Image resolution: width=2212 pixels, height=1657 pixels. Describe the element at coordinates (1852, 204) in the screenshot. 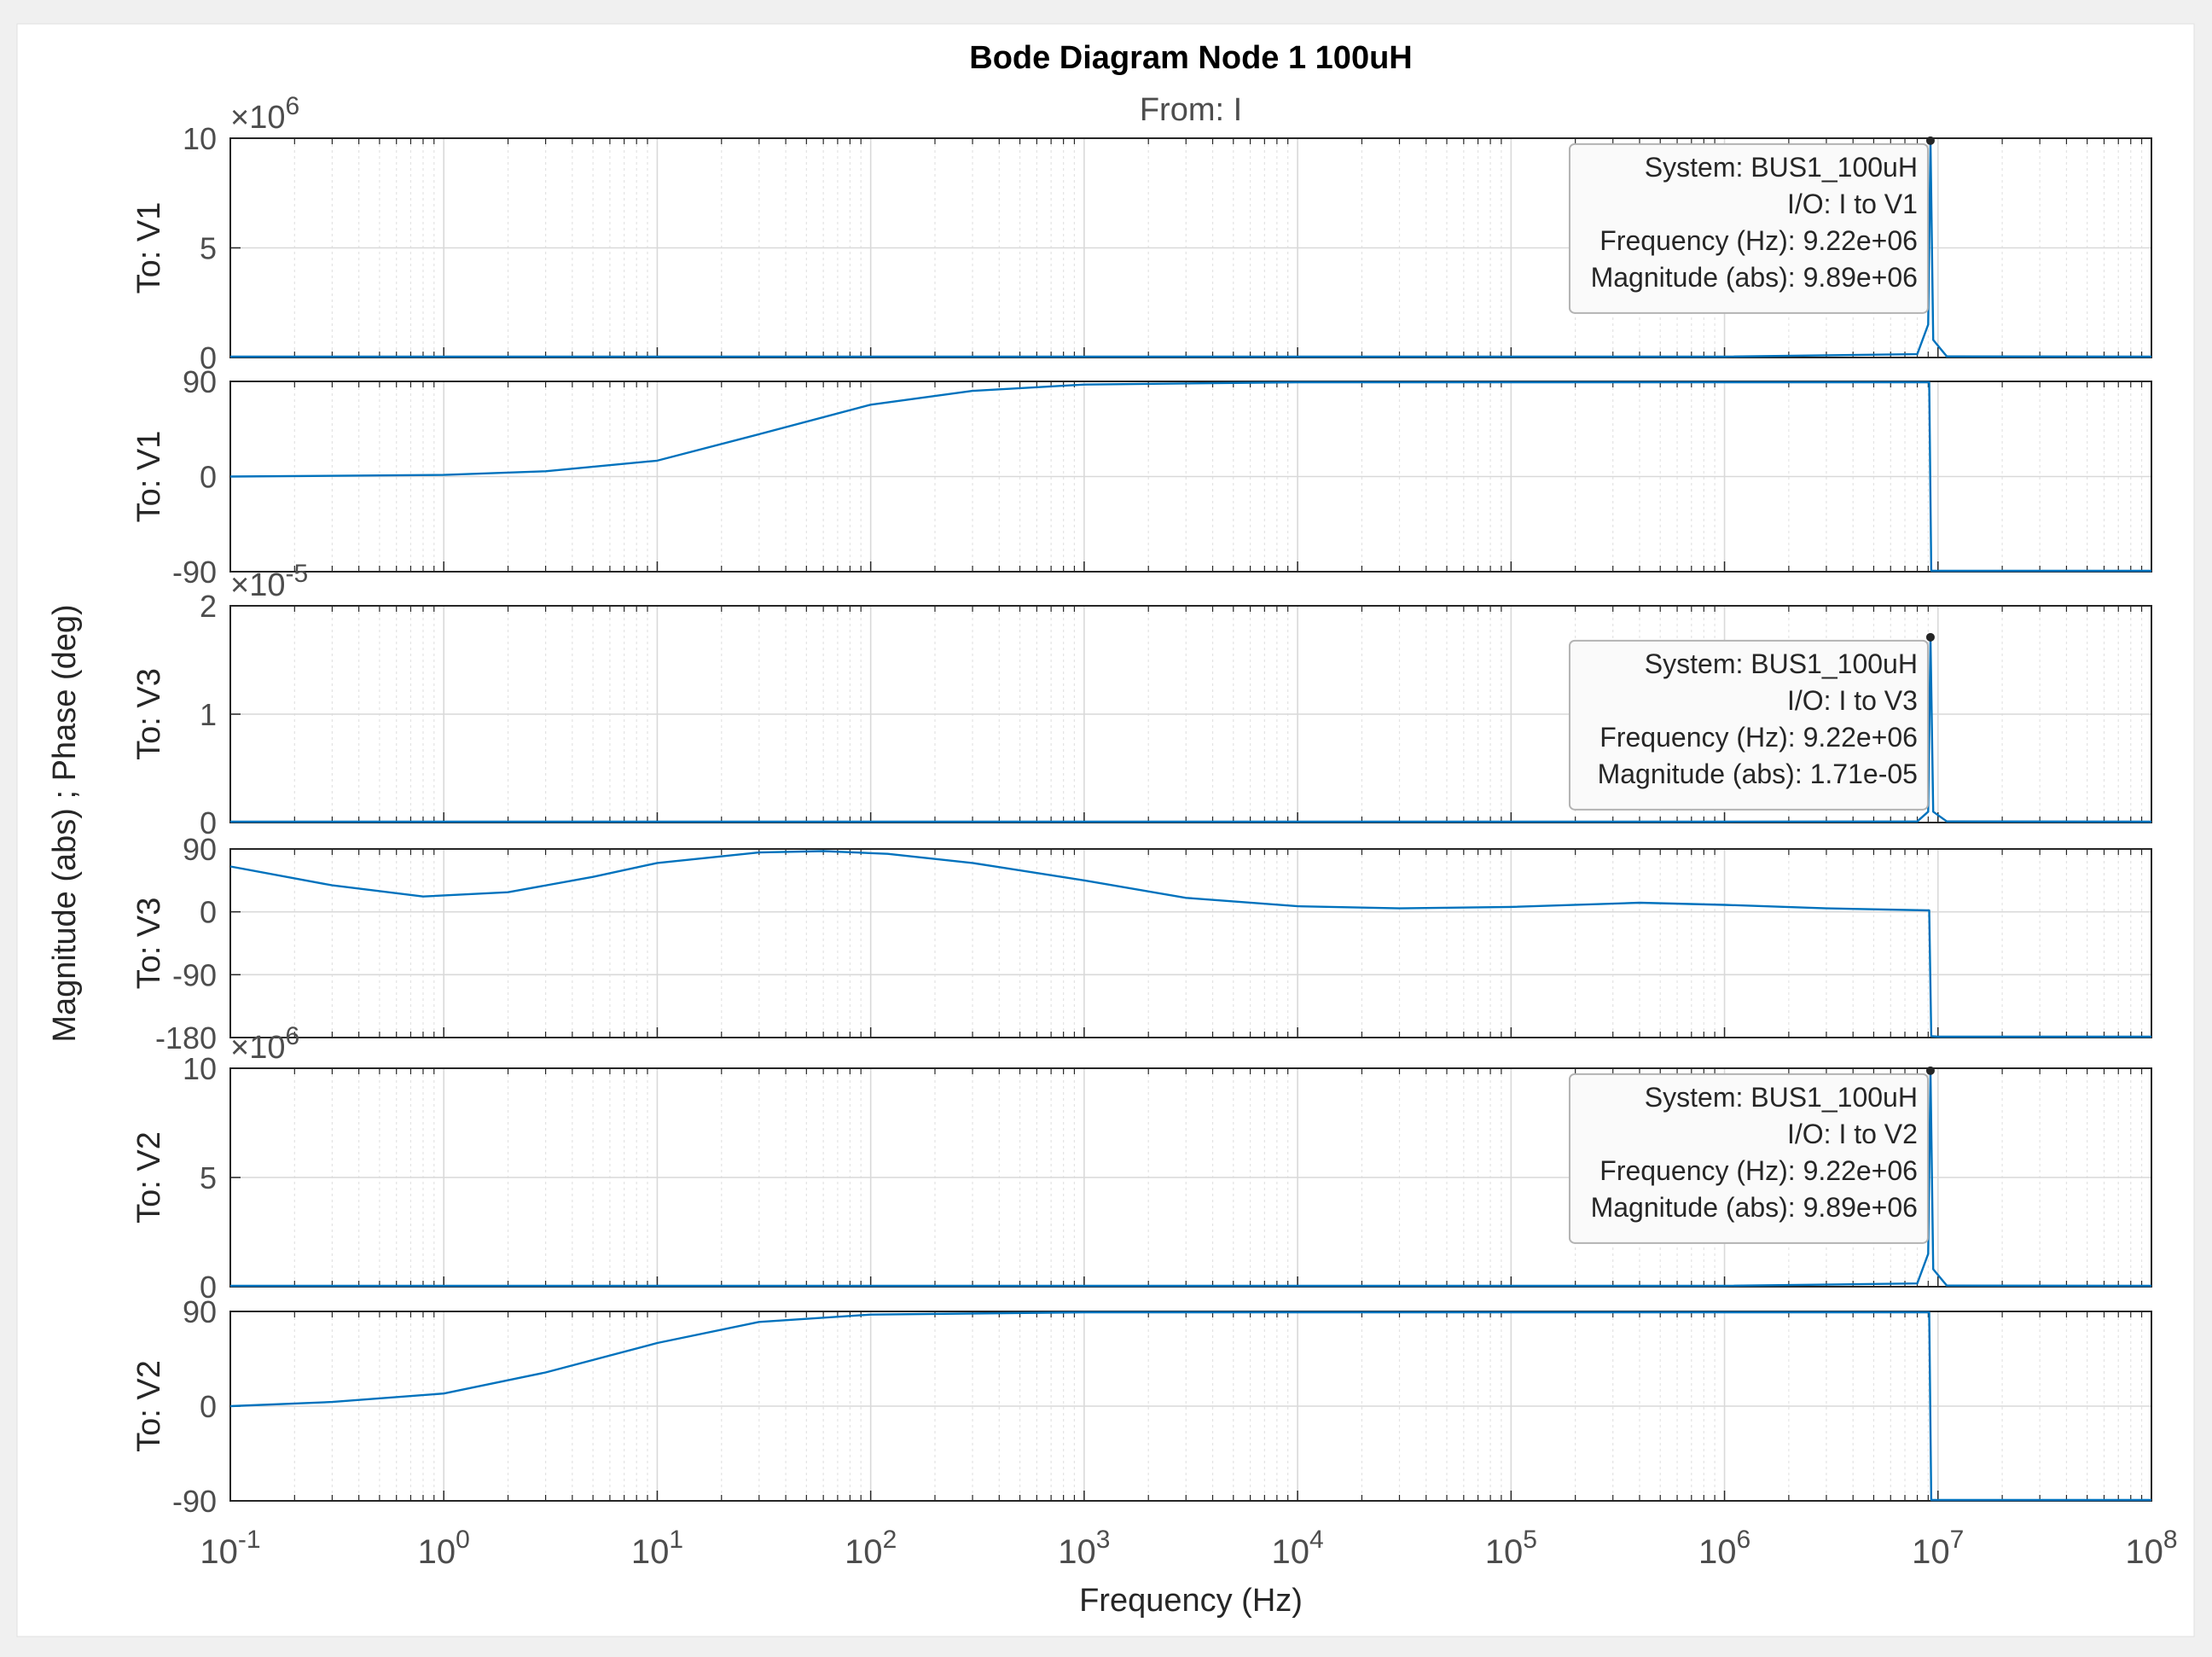

I see `datatip-line: I/O: I to V1` at that location.